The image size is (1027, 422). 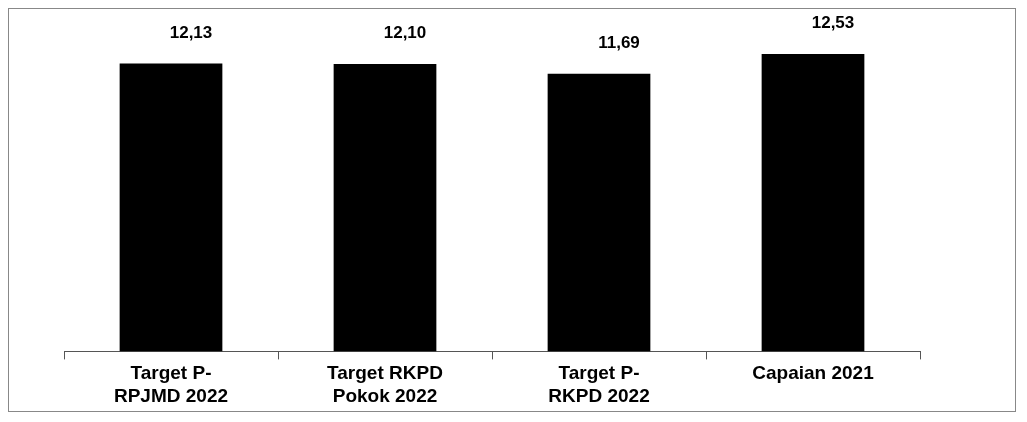 What do you see at coordinates (171, 384) in the screenshot?
I see `x-tick-label: Target P-RPJMD 2022` at bounding box center [171, 384].